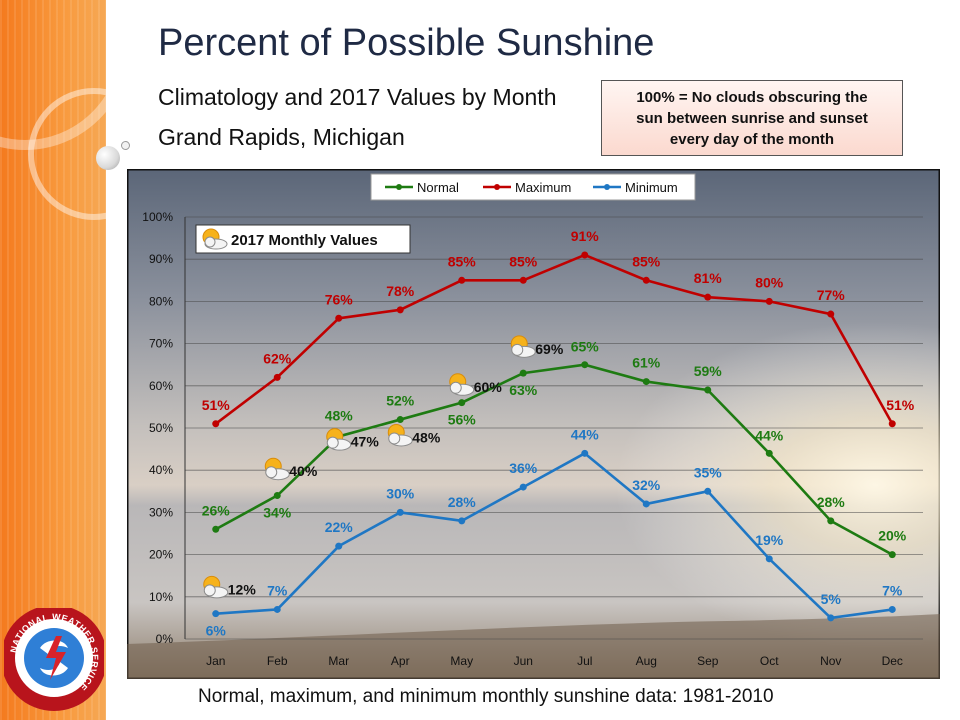 This screenshot has height=720, width=960. Describe the element at coordinates (281, 137) in the screenshot. I see `location-label: Grand Rapids, Michigan` at that location.